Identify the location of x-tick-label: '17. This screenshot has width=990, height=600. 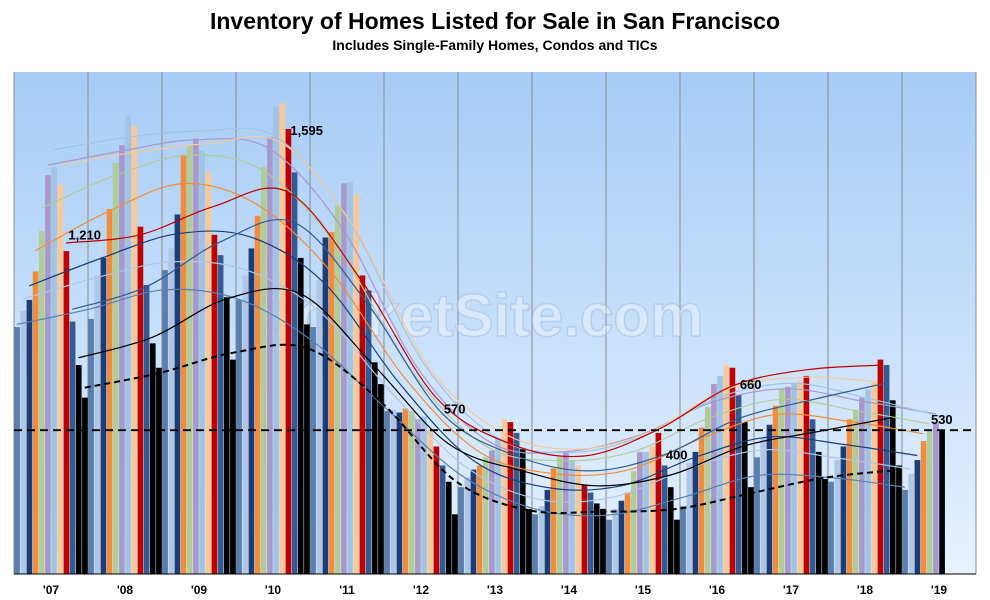
(791, 590).